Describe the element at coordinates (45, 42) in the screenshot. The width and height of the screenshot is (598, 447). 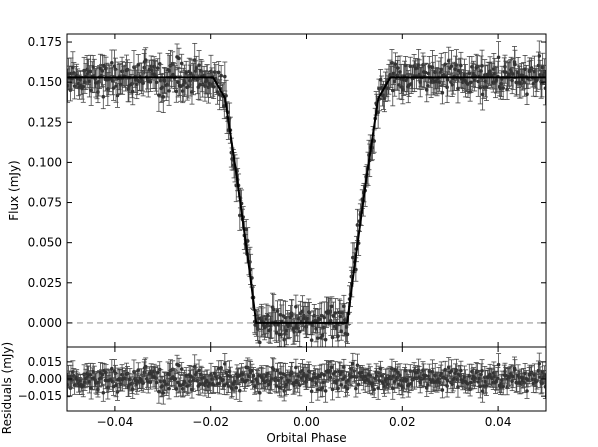
I see `y-tick-label: 0.175` at that location.